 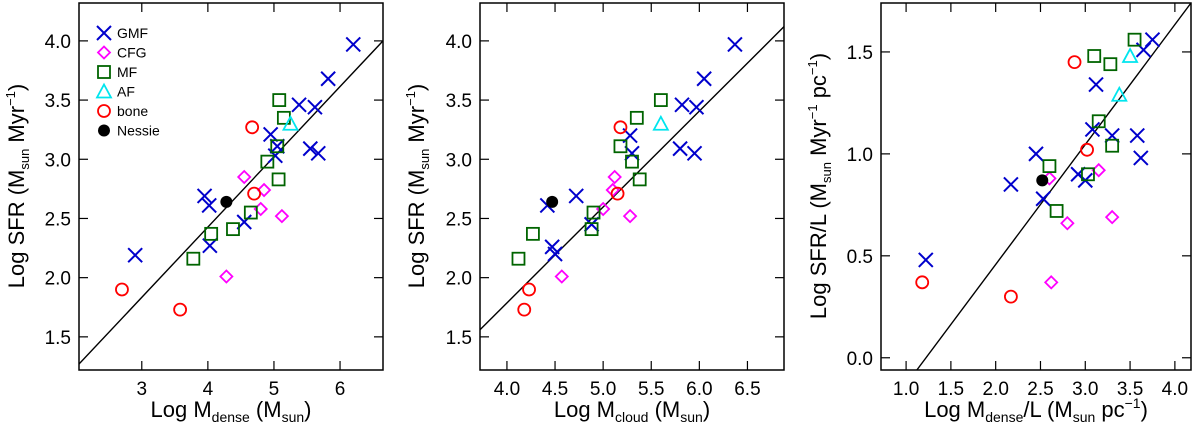 What do you see at coordinates (127, 72) in the screenshot?
I see `legend-label: MF` at bounding box center [127, 72].